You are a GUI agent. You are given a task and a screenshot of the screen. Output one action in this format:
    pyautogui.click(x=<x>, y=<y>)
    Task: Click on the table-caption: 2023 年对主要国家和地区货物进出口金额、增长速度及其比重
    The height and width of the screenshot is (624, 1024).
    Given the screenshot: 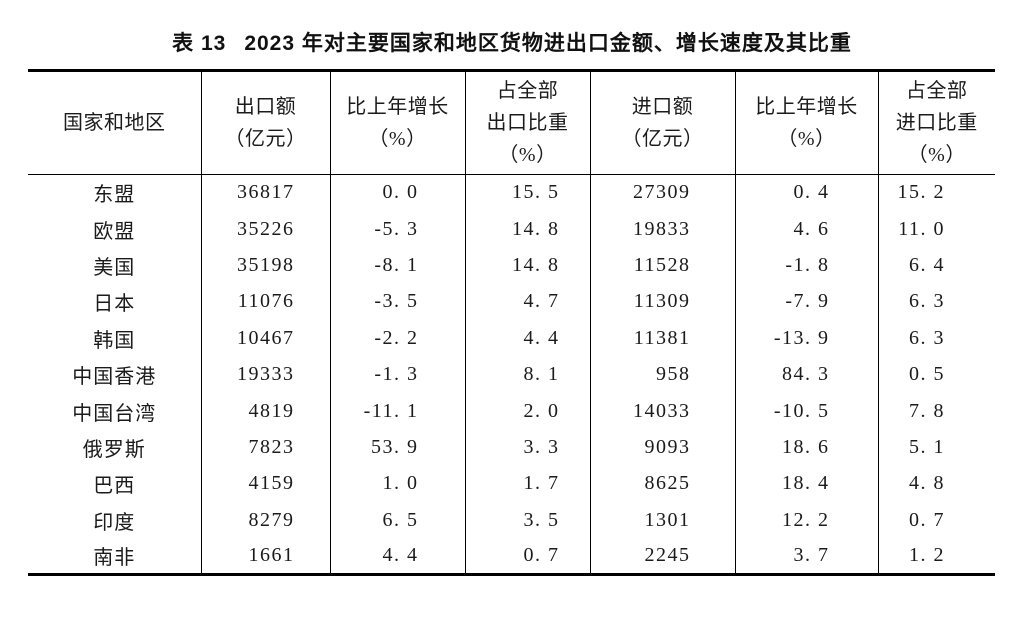 What is the action you would take?
    pyautogui.click(x=548, y=43)
    